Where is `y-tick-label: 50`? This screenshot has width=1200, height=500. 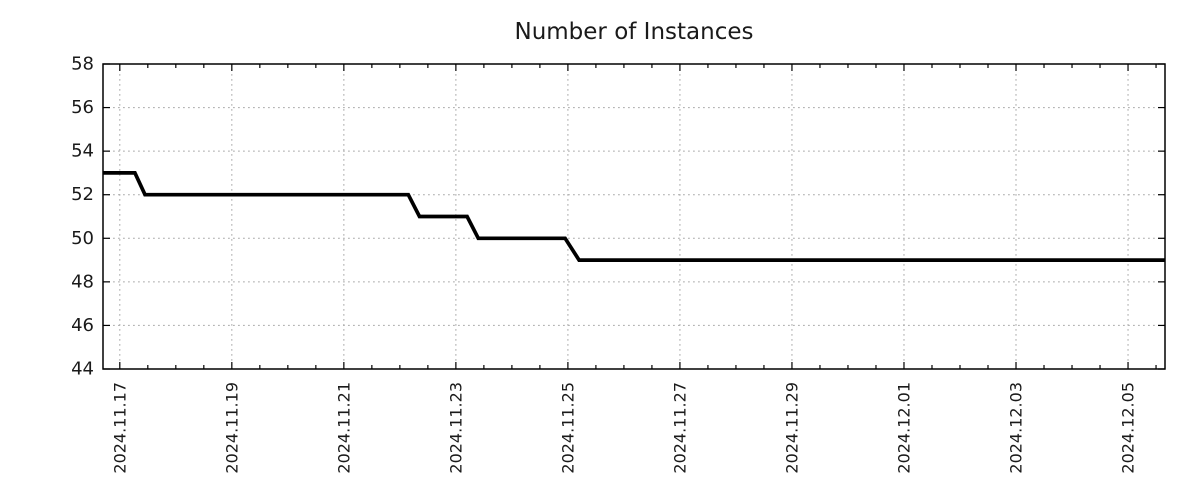
y-tick-label: 50 is located at coordinates (82, 238).